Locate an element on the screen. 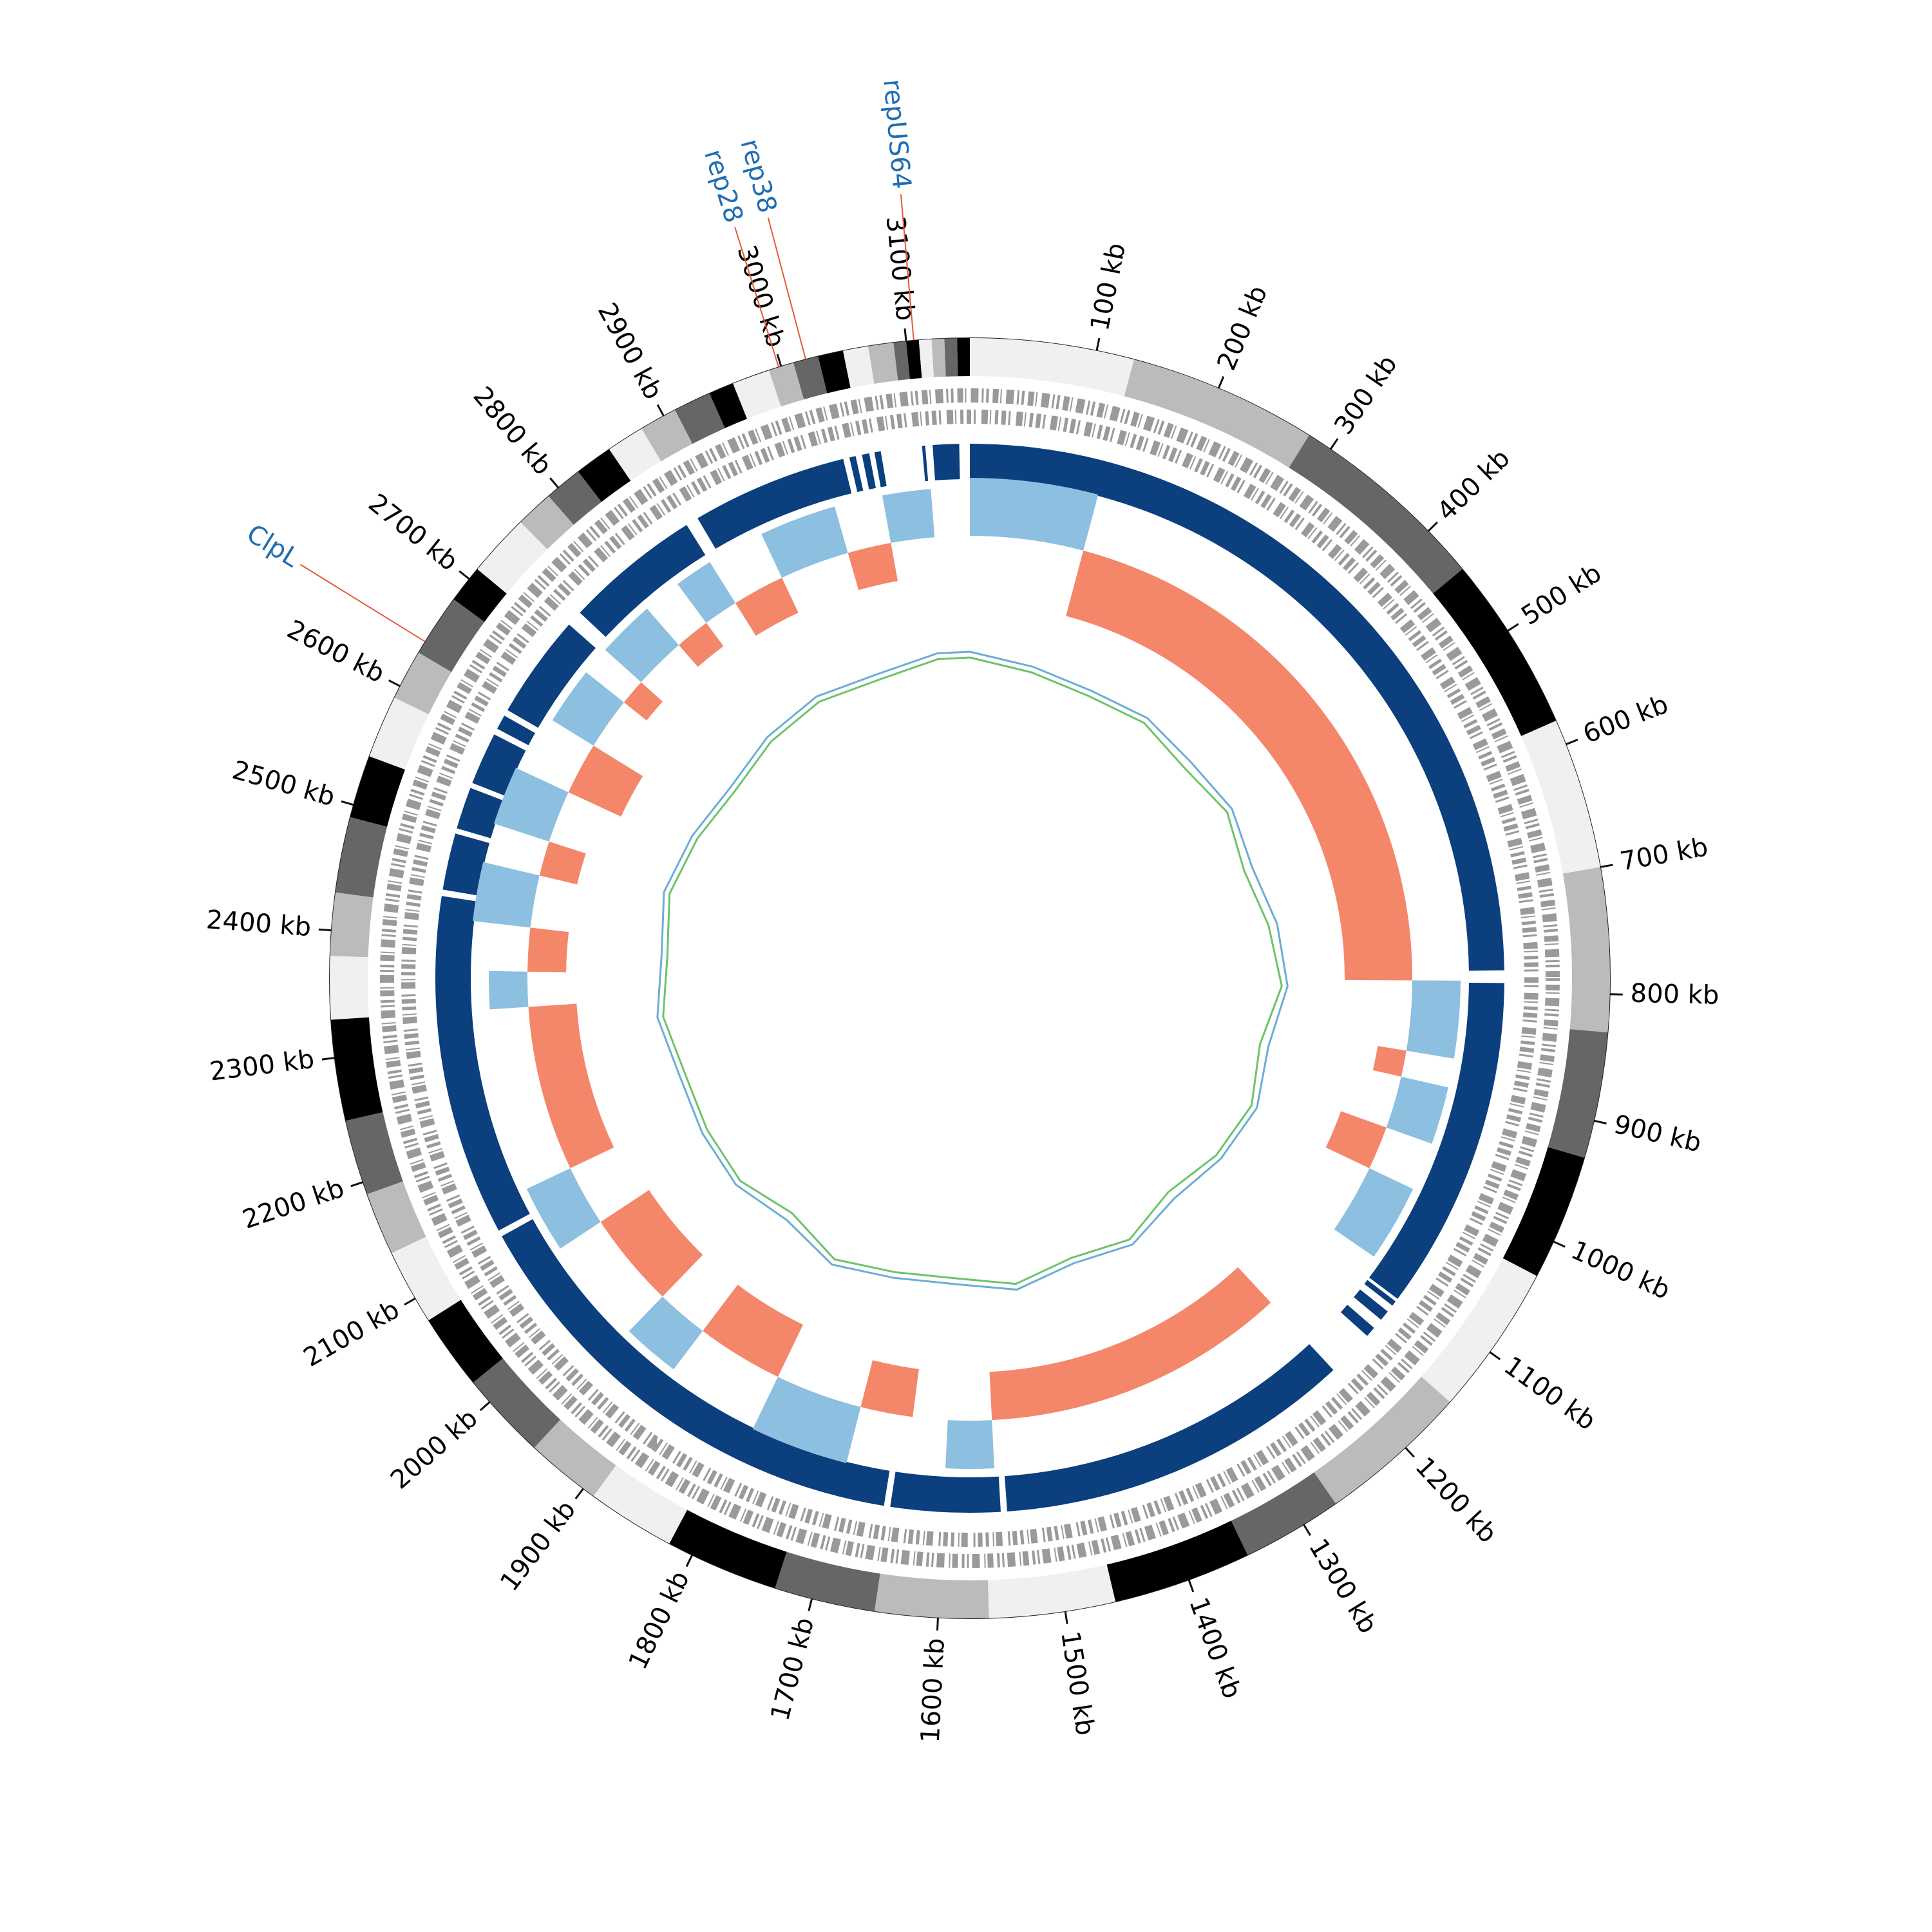 The width and height of the screenshot is (1932, 1932). tick-label: 600 kb is located at coordinates (1626, 720).